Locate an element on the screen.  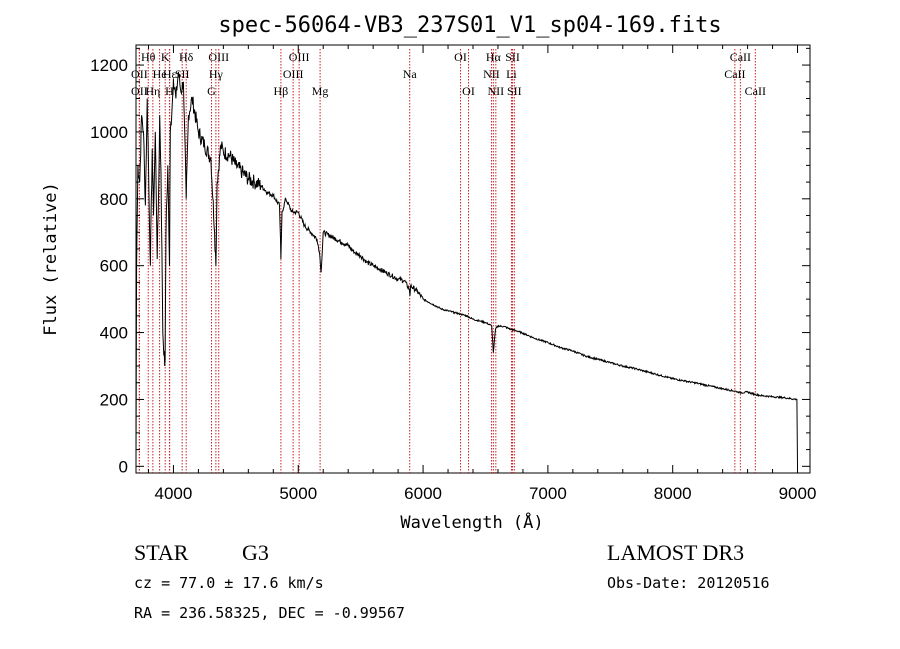
spectral-line-label: Hα is located at coordinates (494, 57).